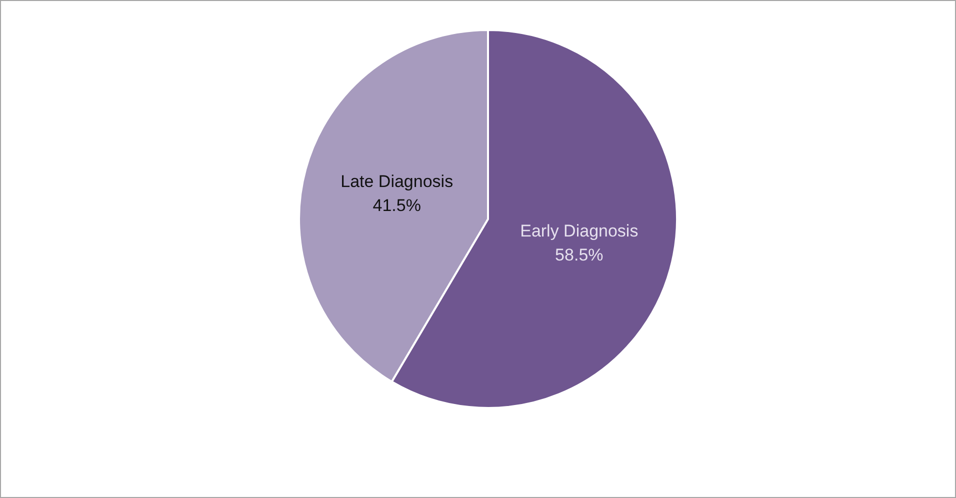  Describe the element at coordinates (579, 231) in the screenshot. I see `slice-label: Early Diagnosis` at that location.